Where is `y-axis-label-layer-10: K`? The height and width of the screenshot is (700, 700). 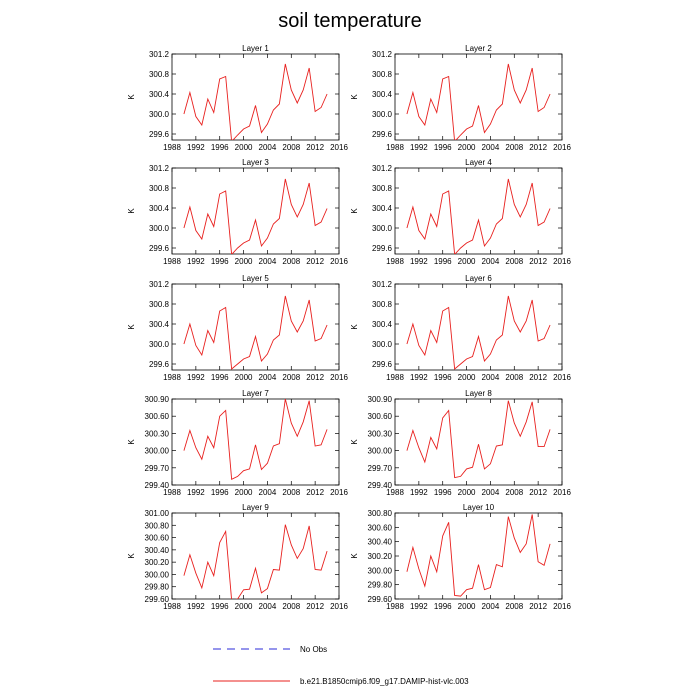
y-axis-label-layer-10: K is located at coordinates (354, 556).